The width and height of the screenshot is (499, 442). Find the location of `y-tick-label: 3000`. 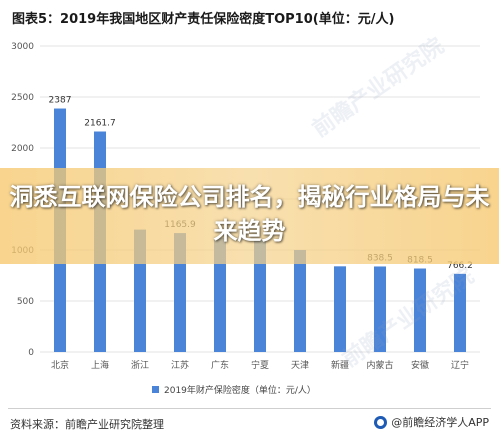

y-tick-label: 3000 is located at coordinates (22, 47).